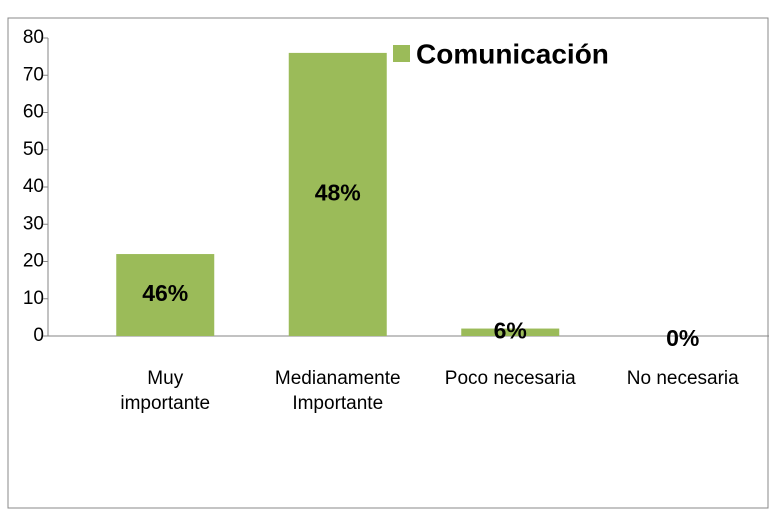 The height and width of the screenshot is (518, 775). What do you see at coordinates (682, 378) in the screenshot?
I see `x-tick-label: No necesaria` at bounding box center [682, 378].